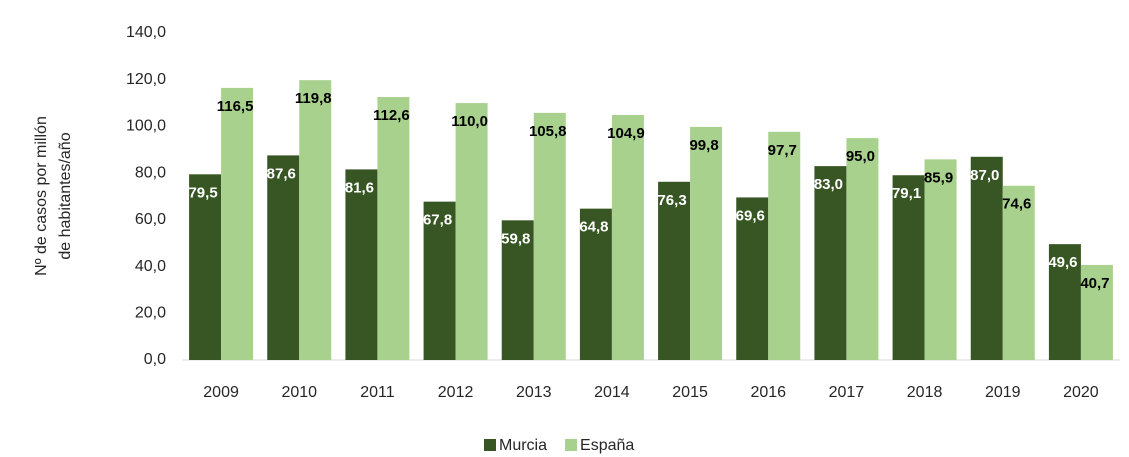  I want to click on legend-label: España, so click(607, 445).